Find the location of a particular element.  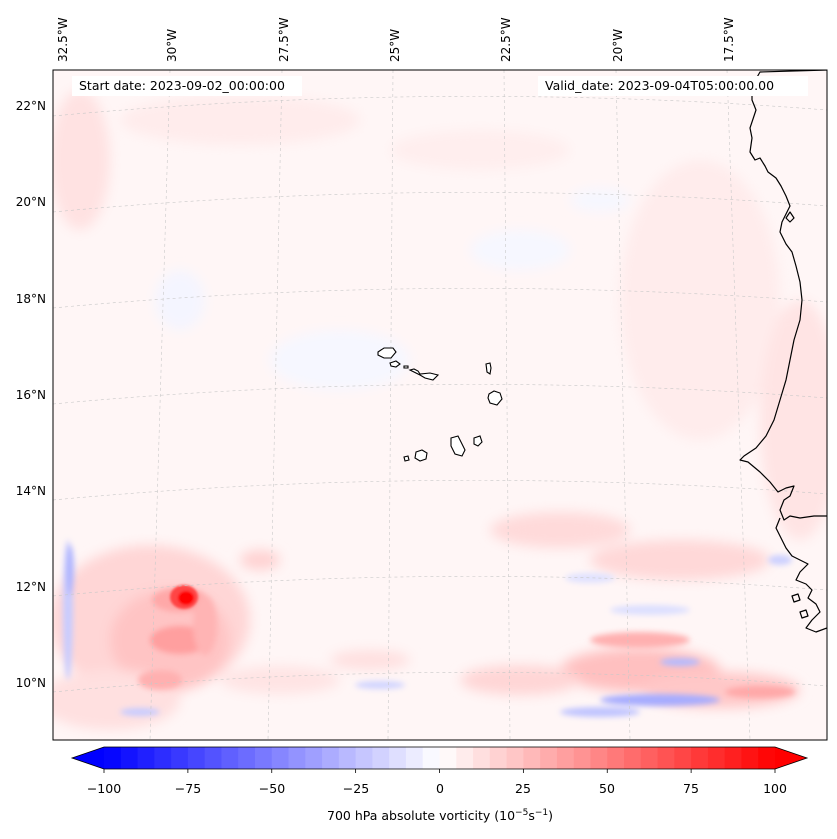

lat-label-14n: 14°N is located at coordinates (30, 491).